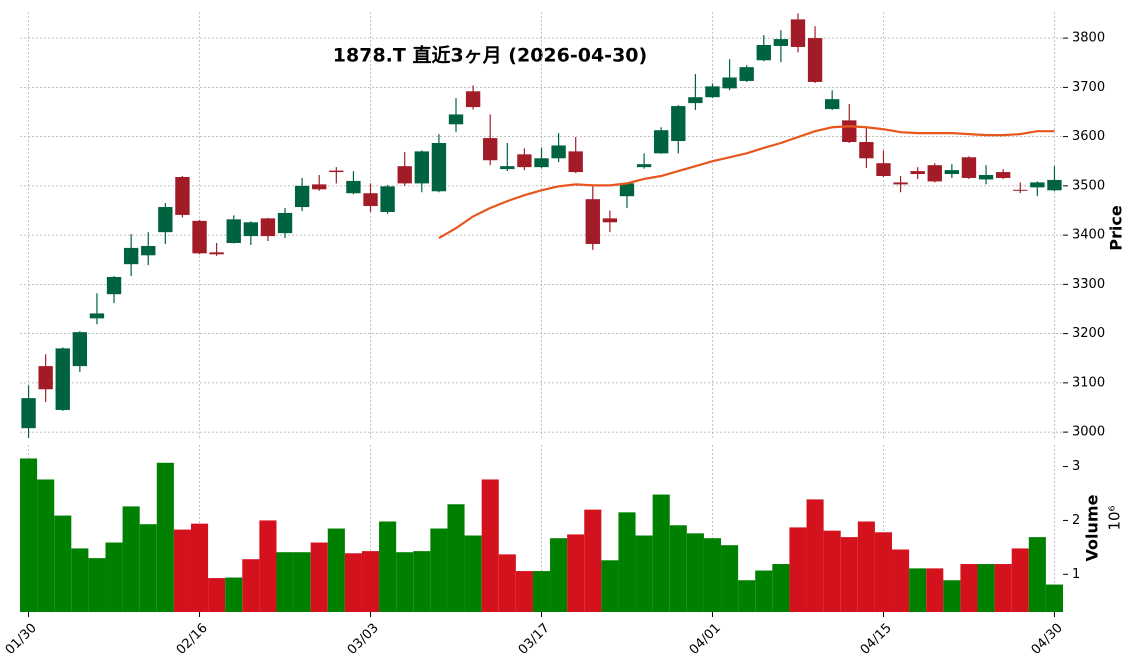 The width and height of the screenshot is (1136, 670). I want to click on volume-y-tick-label: 1, so click(1076, 574).